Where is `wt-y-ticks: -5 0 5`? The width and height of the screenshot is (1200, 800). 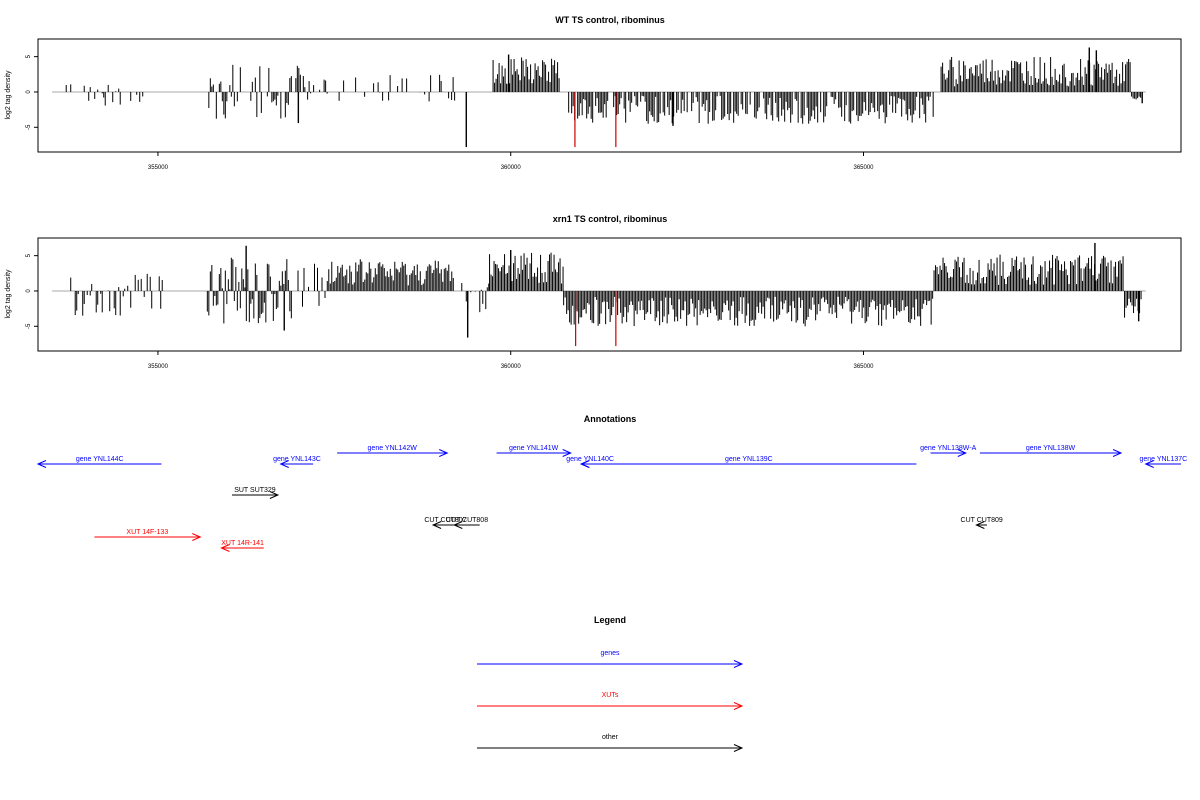
wt-y-ticks: -5 0 5 is located at coordinates (32, 92).